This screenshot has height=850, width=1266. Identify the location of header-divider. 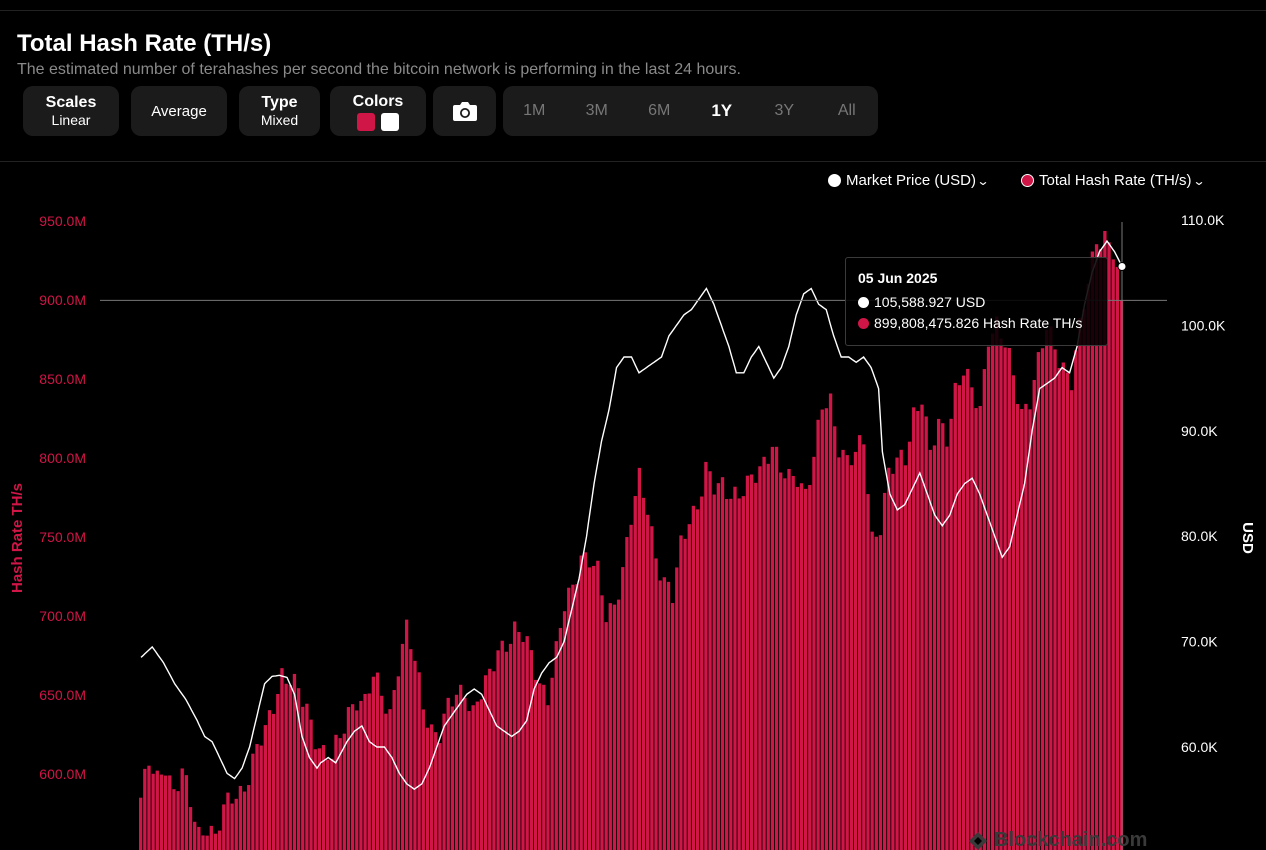
(633, 161).